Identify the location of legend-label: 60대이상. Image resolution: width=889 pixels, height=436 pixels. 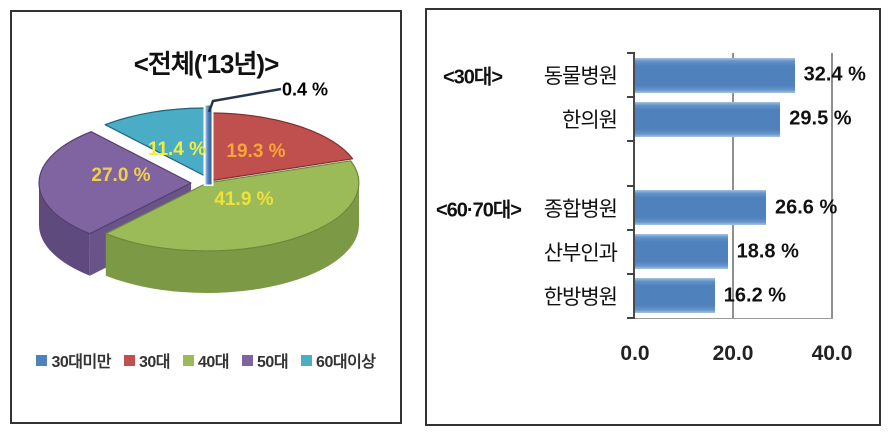
(346, 362).